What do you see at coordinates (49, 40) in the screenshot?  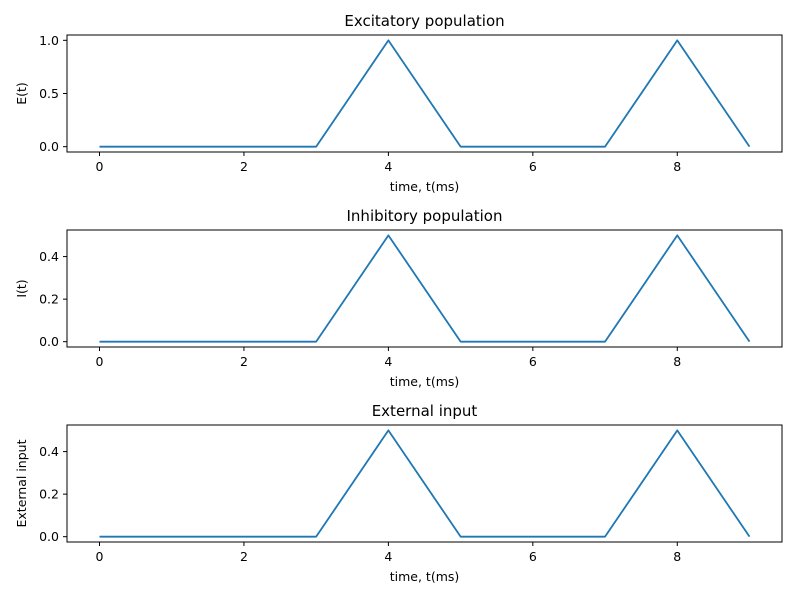 I see `y-tick-label: 1.0` at bounding box center [49, 40].